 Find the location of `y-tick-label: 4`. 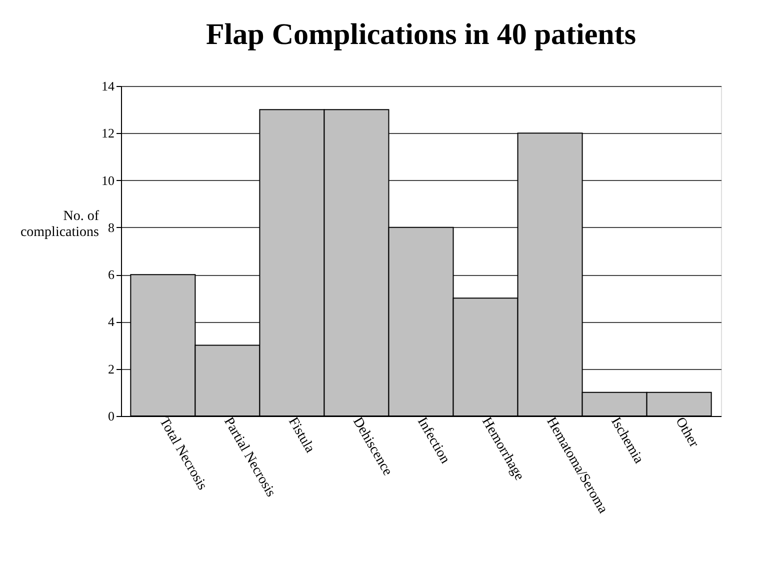

y-tick-label: 4 is located at coordinates (111, 322).